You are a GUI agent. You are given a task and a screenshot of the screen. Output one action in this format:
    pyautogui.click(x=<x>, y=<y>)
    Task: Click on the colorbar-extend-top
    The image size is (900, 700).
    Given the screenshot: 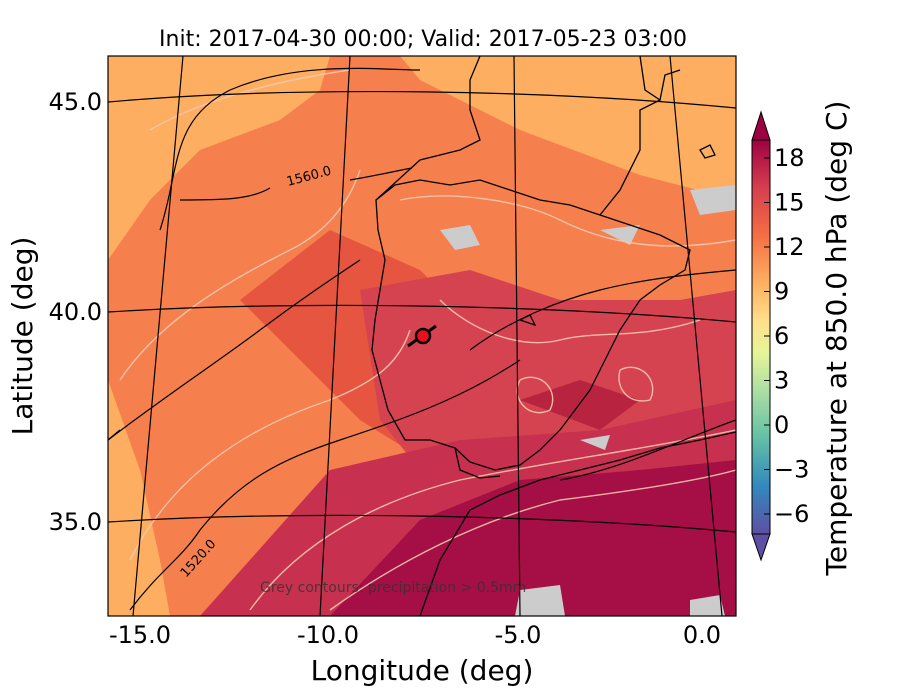 What is the action you would take?
    pyautogui.click(x=761, y=125)
    